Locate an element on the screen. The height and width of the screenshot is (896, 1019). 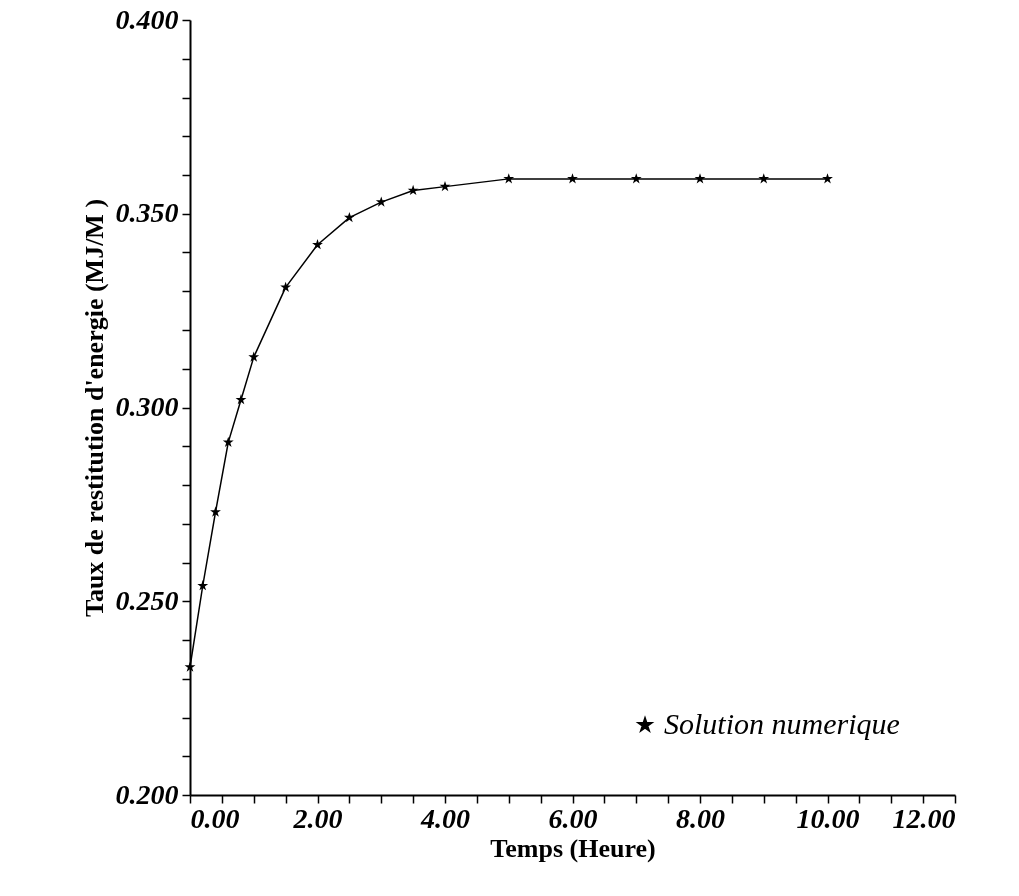
y-axis-title: Taux de restitution d'energie (MJ/M ) is located at coordinates (94, 408).